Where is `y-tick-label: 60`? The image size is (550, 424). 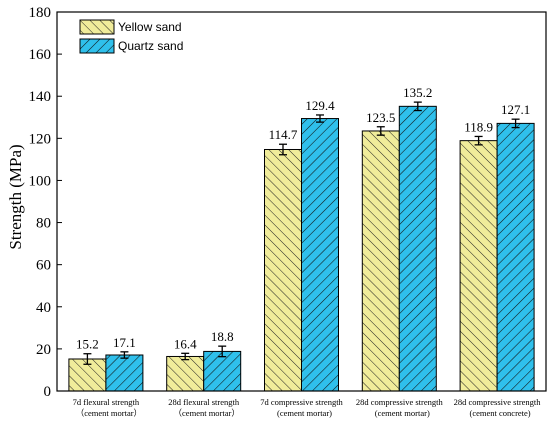
y-tick-label: 60 is located at coordinates (43, 266).